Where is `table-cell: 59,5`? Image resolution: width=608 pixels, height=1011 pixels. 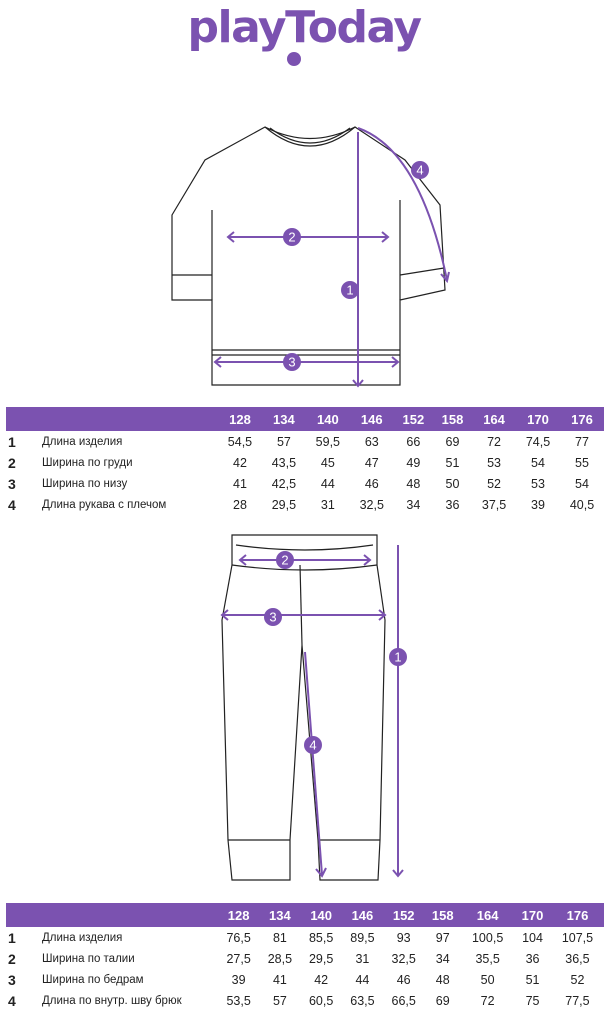
table-cell: 59,5 is located at coordinates (328, 441).